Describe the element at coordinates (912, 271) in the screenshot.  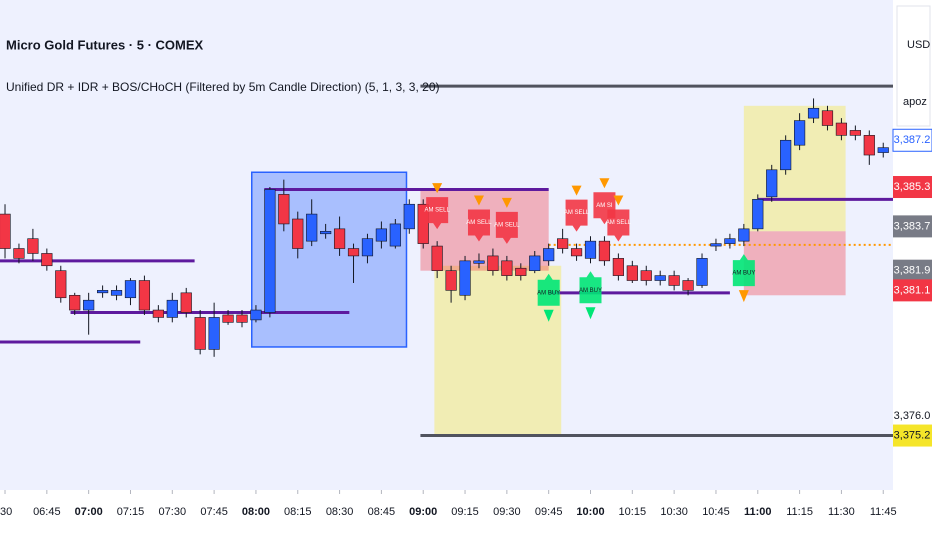
I see `price-label: 3,381.9` at that location.